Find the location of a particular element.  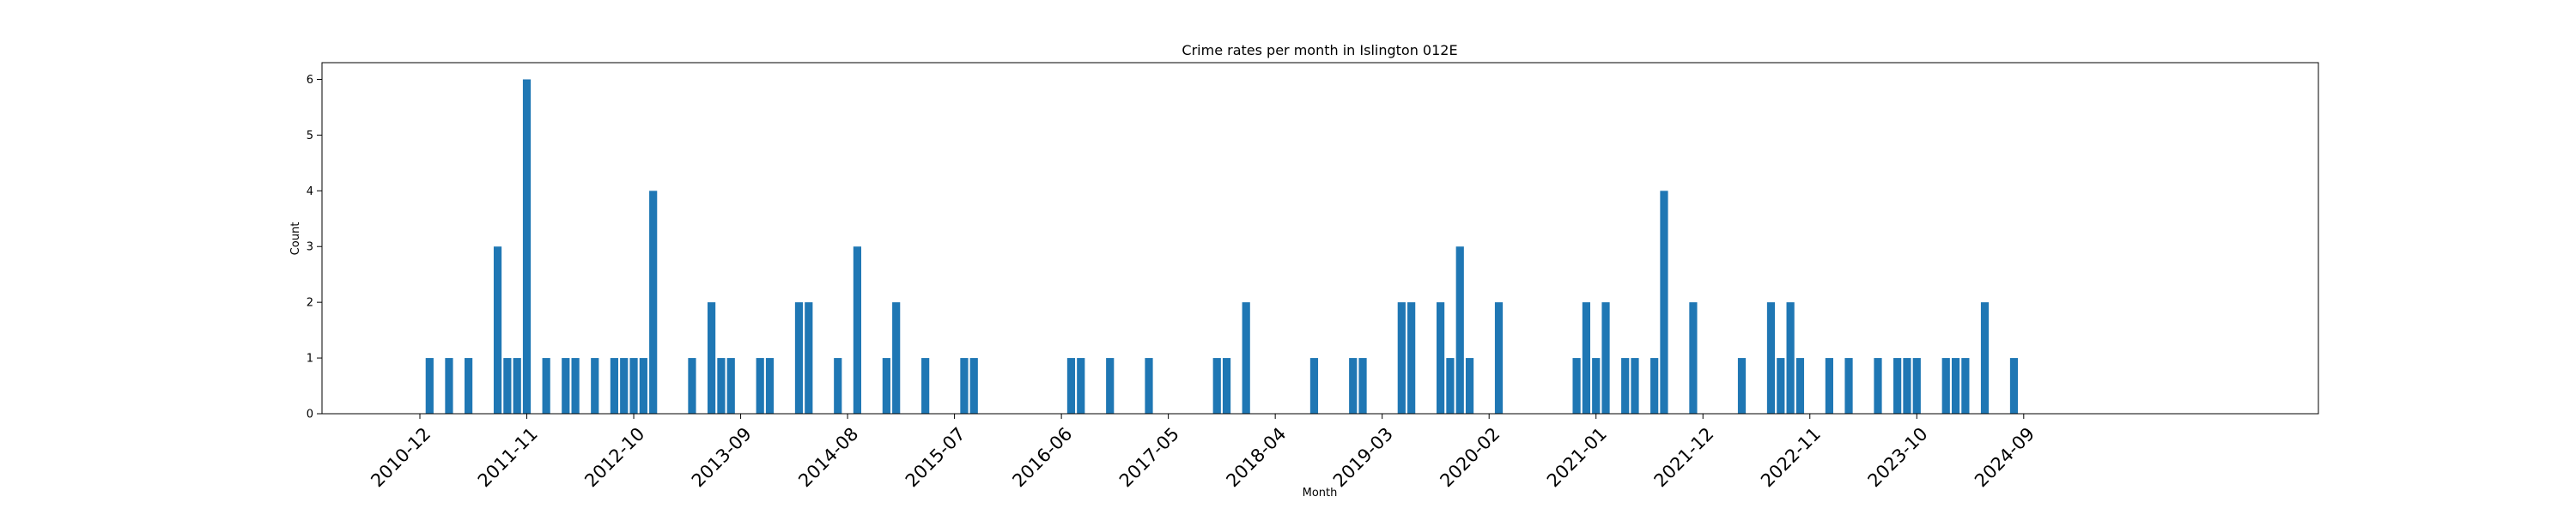

y-tick-label: 3 is located at coordinates (310, 247).